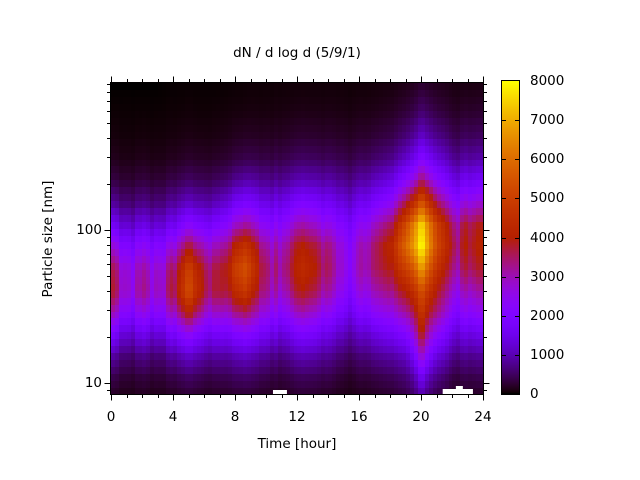  What do you see at coordinates (297, 444) in the screenshot?
I see `x-axis-label: Time [hour]` at bounding box center [297, 444].